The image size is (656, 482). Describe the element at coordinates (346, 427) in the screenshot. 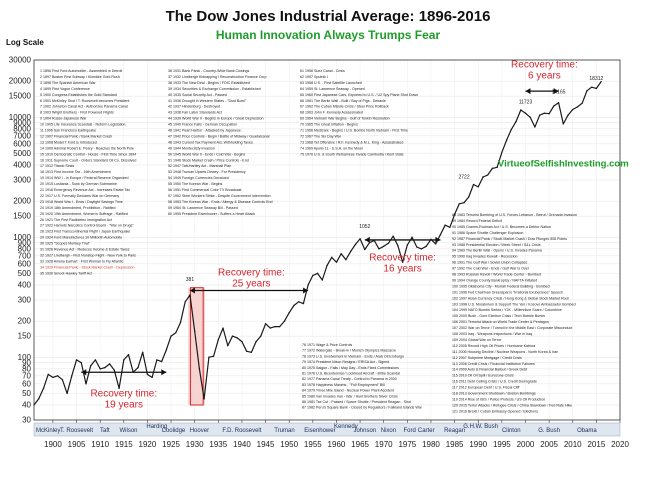

I see `president-label: Kennedy` at that location.